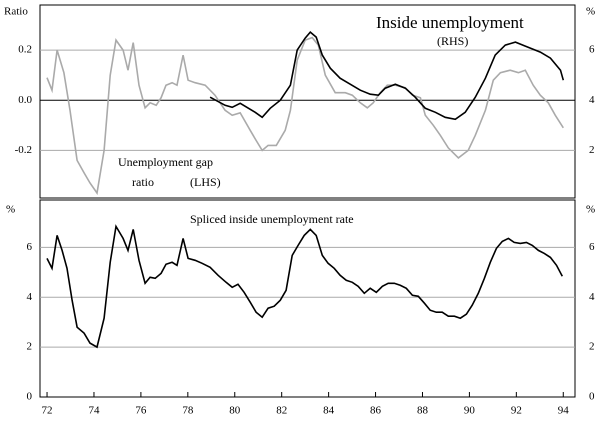 The width and height of the screenshot is (600, 423). I want to click on x-tick-label: 78, so click(188, 411).